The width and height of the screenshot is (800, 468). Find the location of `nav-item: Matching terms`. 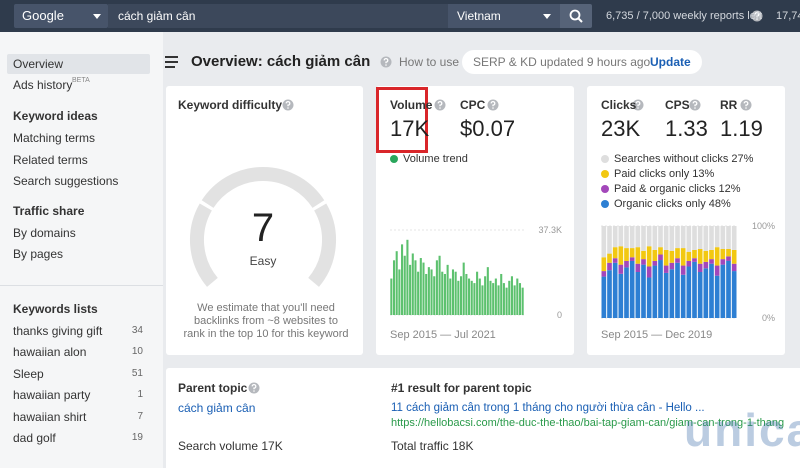

nav-item: Matching terms is located at coordinates (54, 138).